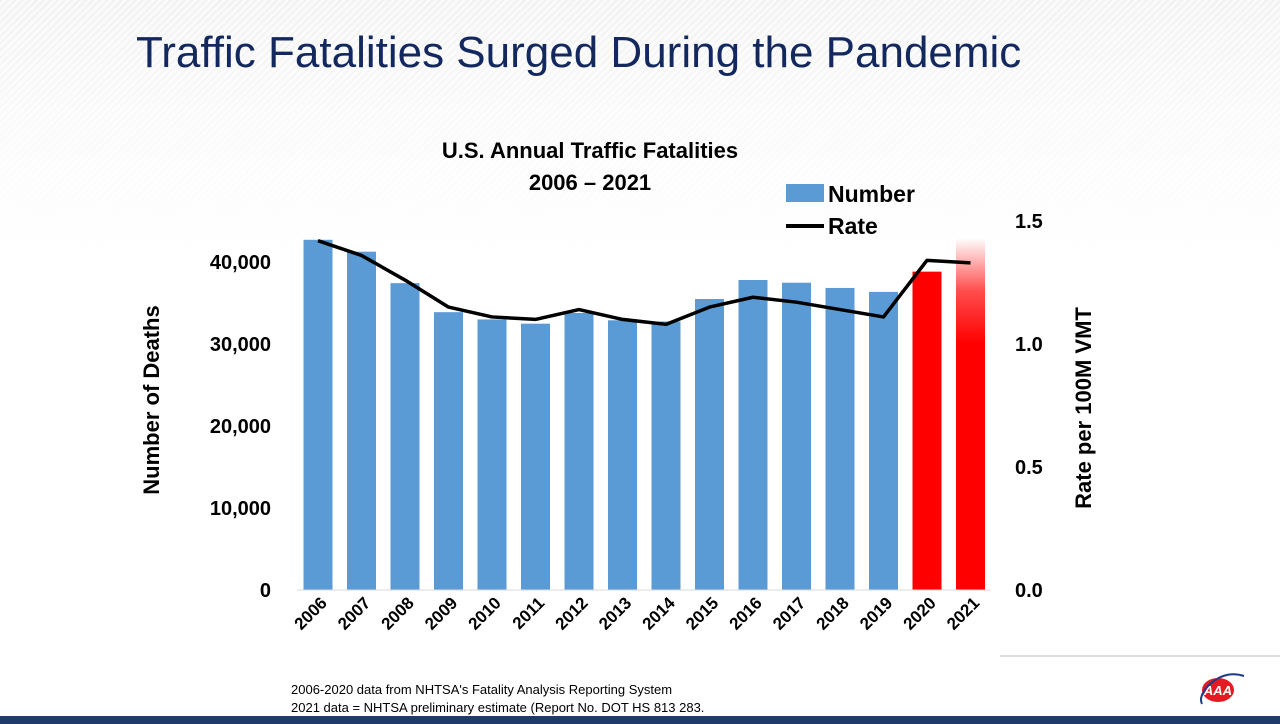 Image resolution: width=1280 pixels, height=724 pixels. What do you see at coordinates (572, 613) in the screenshot?
I see `x-tick-2012: 2012` at bounding box center [572, 613].